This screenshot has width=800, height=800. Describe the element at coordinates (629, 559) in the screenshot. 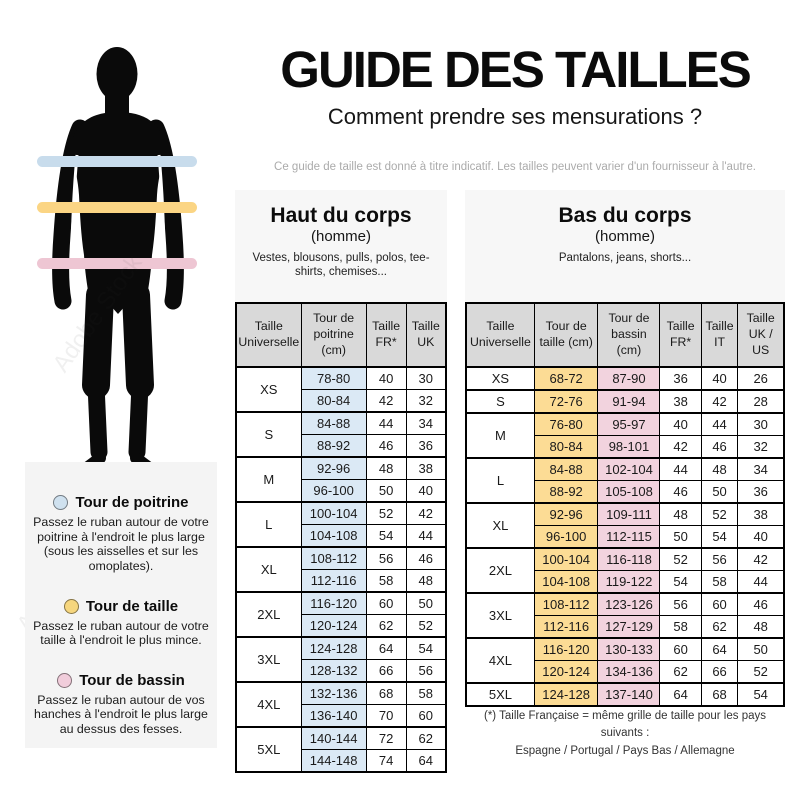

I see `measurement-cell: 116-118` at that location.